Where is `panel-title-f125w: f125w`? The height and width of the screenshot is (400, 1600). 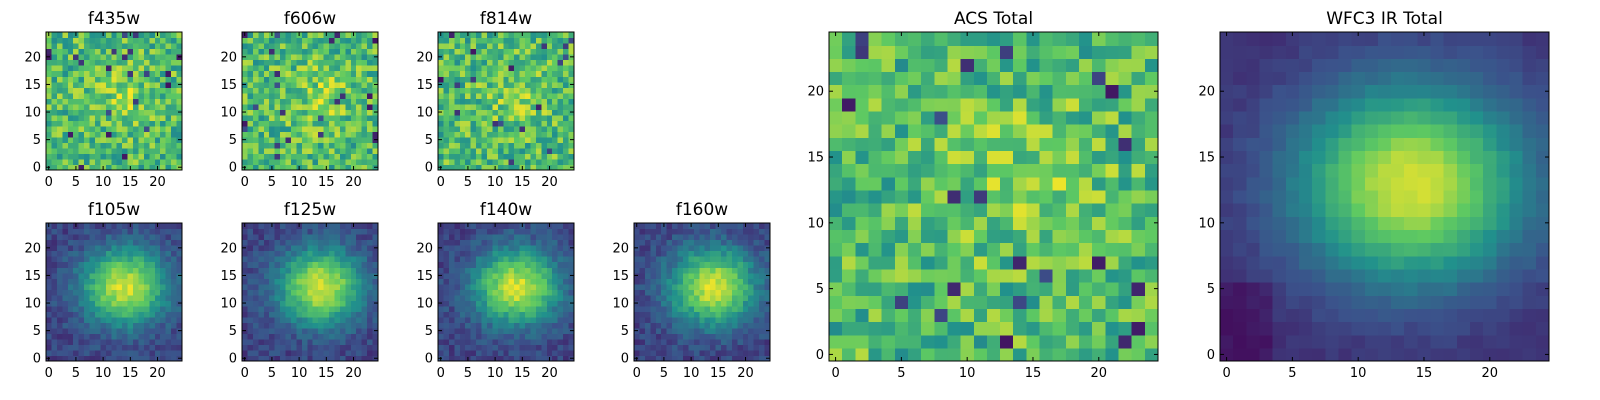
panel-title-f125w: f125w is located at coordinates (310, 210).